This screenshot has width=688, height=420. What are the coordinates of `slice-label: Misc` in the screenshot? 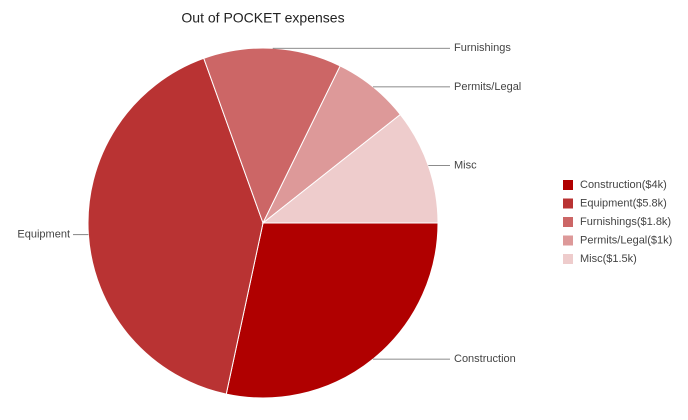 It's located at (465, 166).